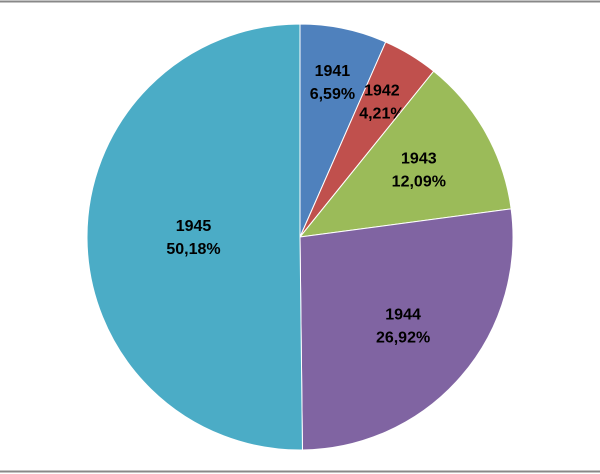 This screenshot has height=474, width=600. I want to click on slice-category: 1941, so click(333, 71).